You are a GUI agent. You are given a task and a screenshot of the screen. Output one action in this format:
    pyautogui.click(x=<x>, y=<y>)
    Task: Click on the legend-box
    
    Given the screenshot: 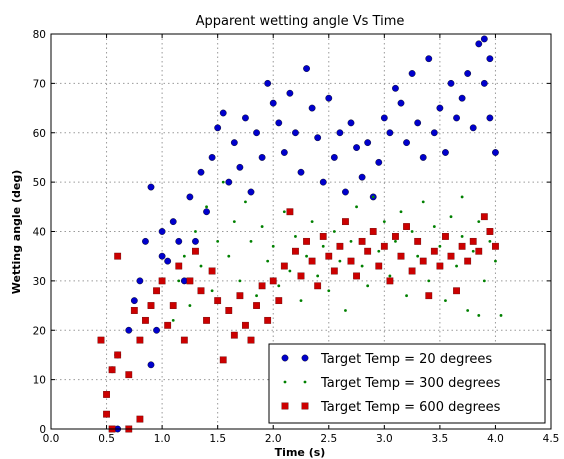 What is the action you would take?
    pyautogui.click(x=407, y=383)
    